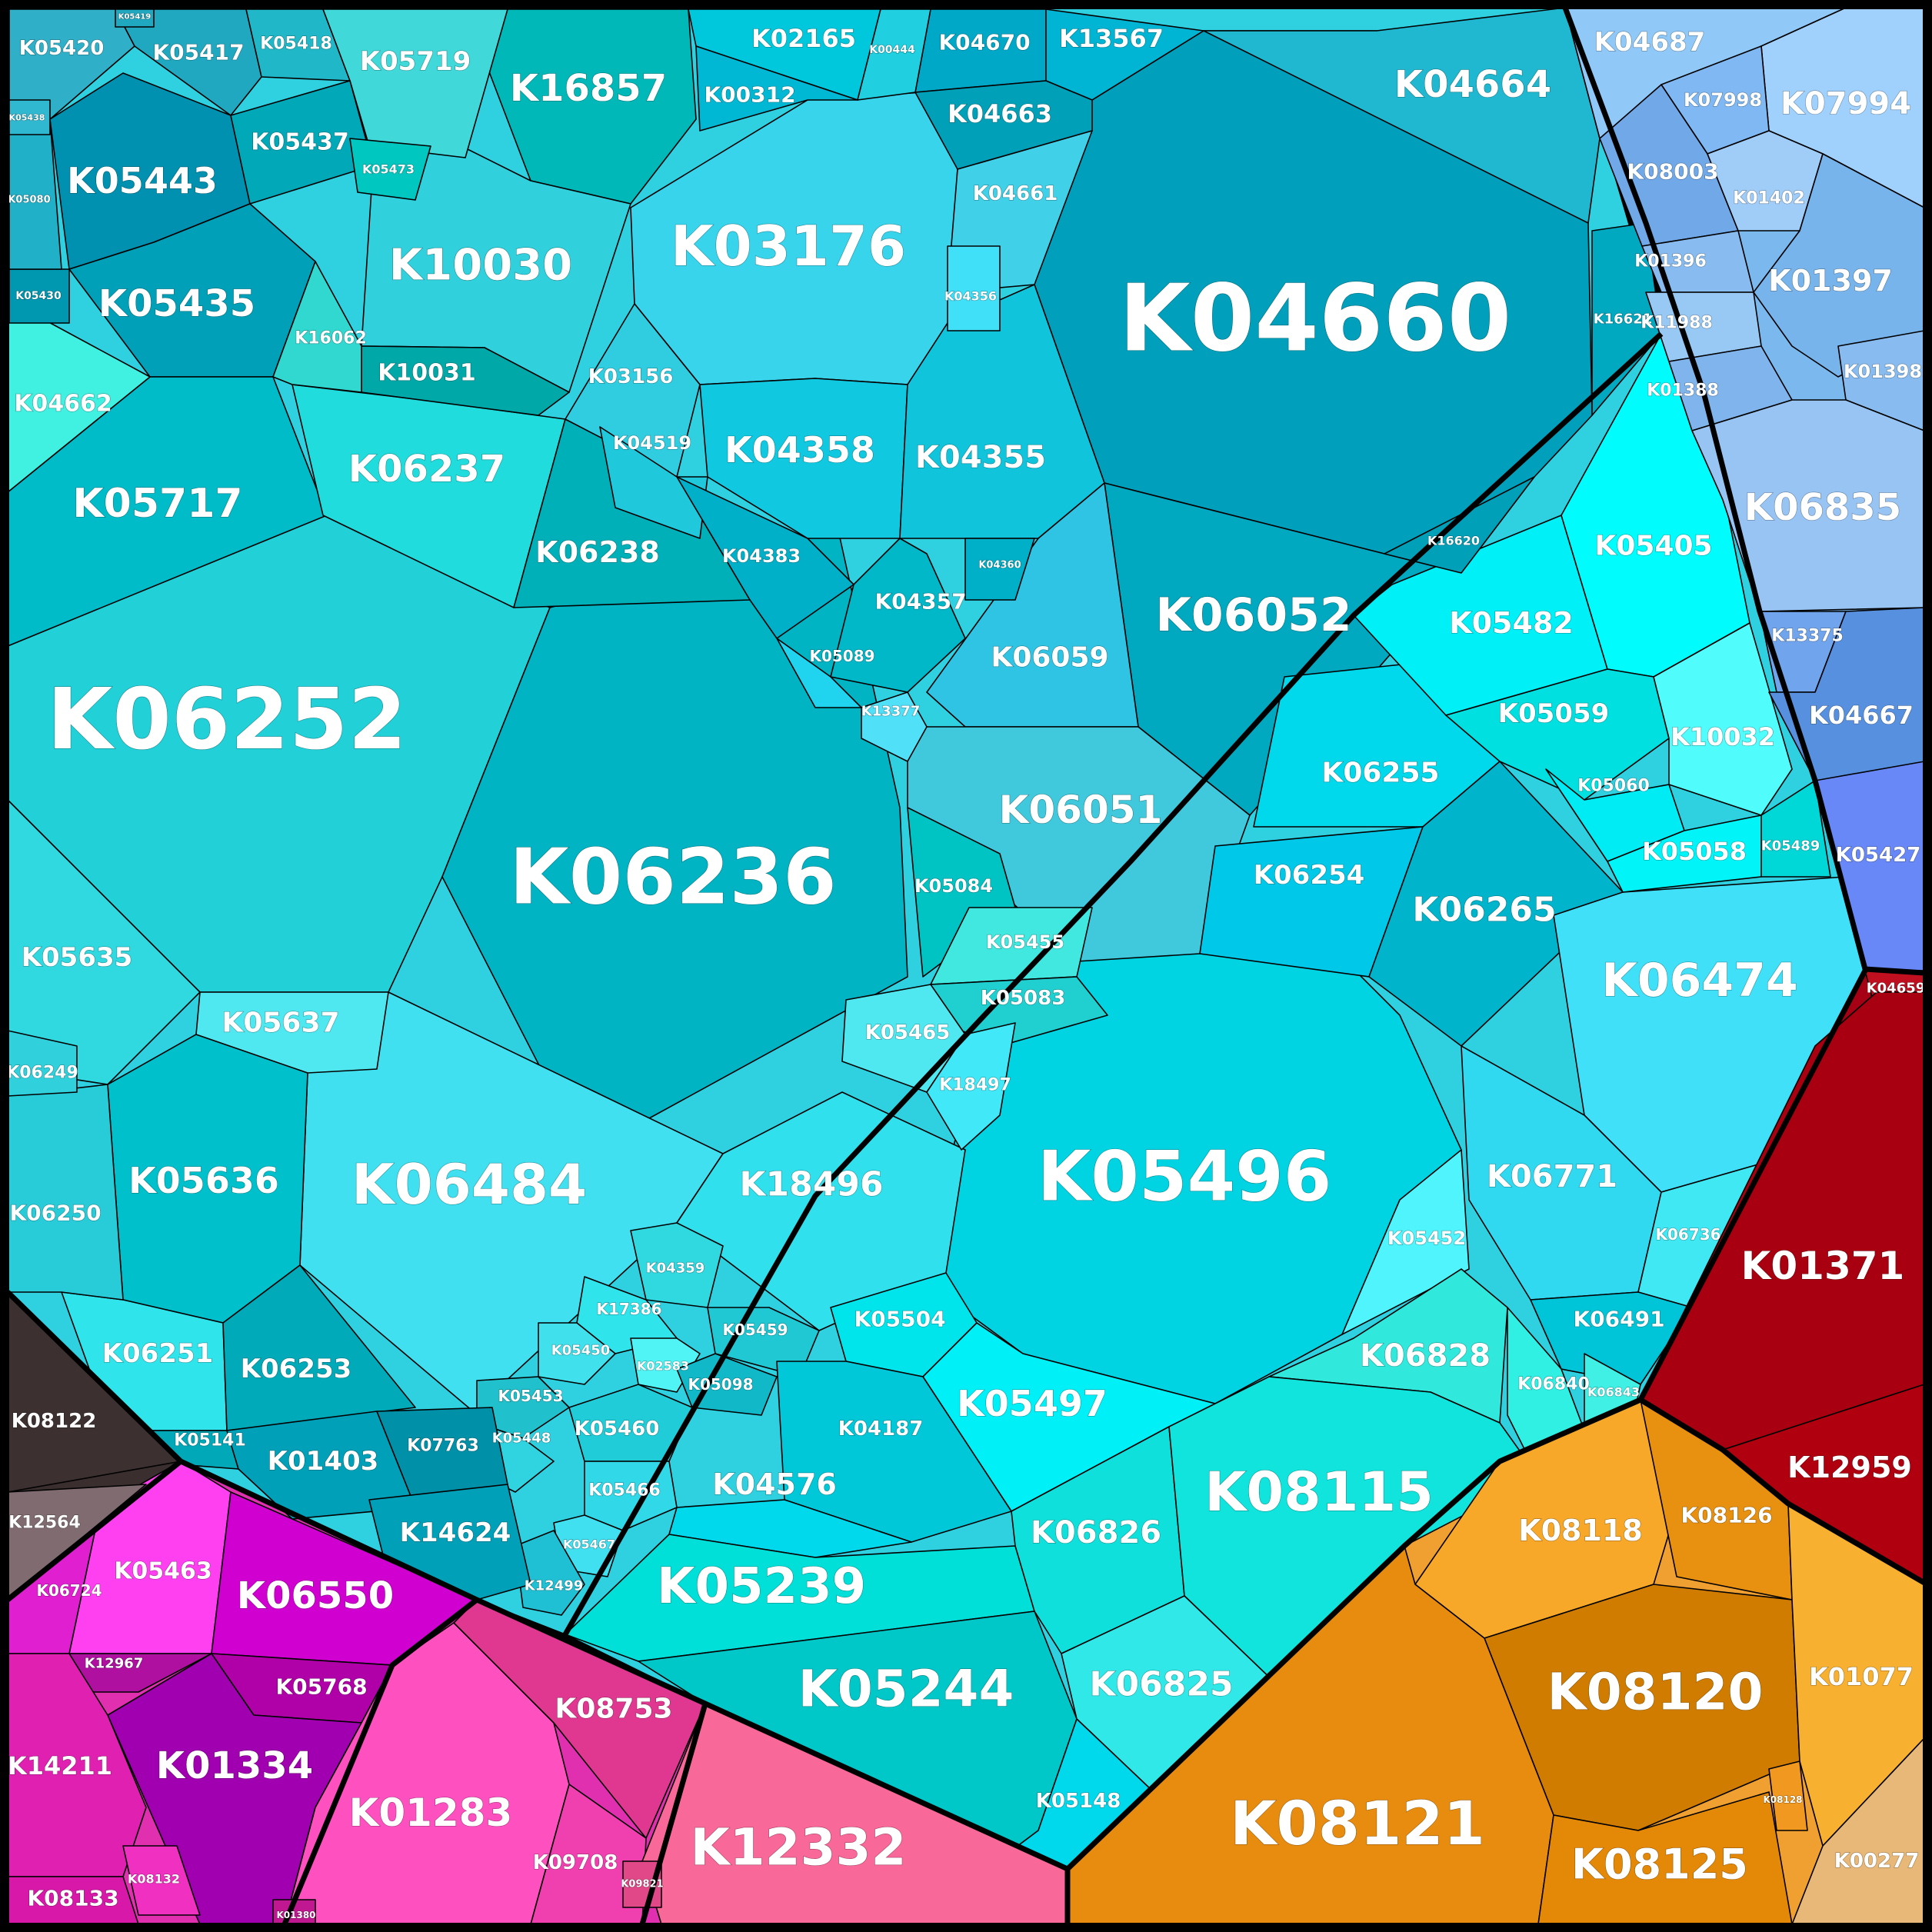 Image resolution: width=1932 pixels, height=1932 pixels. What do you see at coordinates (763, 1342) in the screenshot?
I see `cell-k05459` at bounding box center [763, 1342].